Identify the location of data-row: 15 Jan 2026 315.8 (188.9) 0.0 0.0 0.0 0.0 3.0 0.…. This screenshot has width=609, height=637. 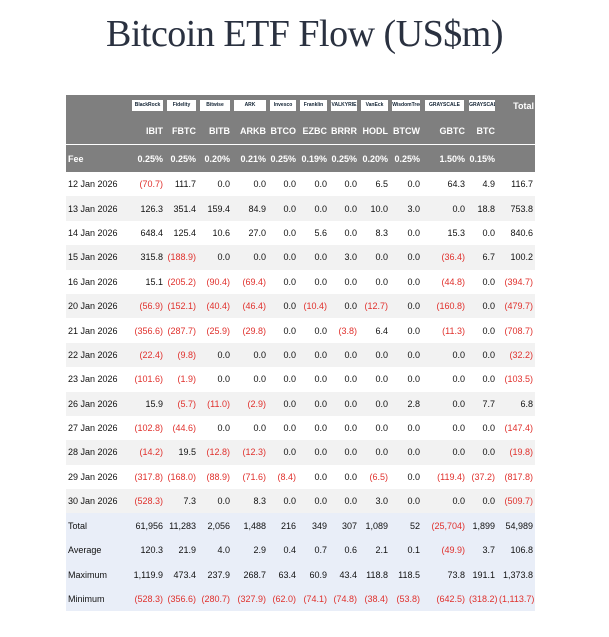
(300, 257).